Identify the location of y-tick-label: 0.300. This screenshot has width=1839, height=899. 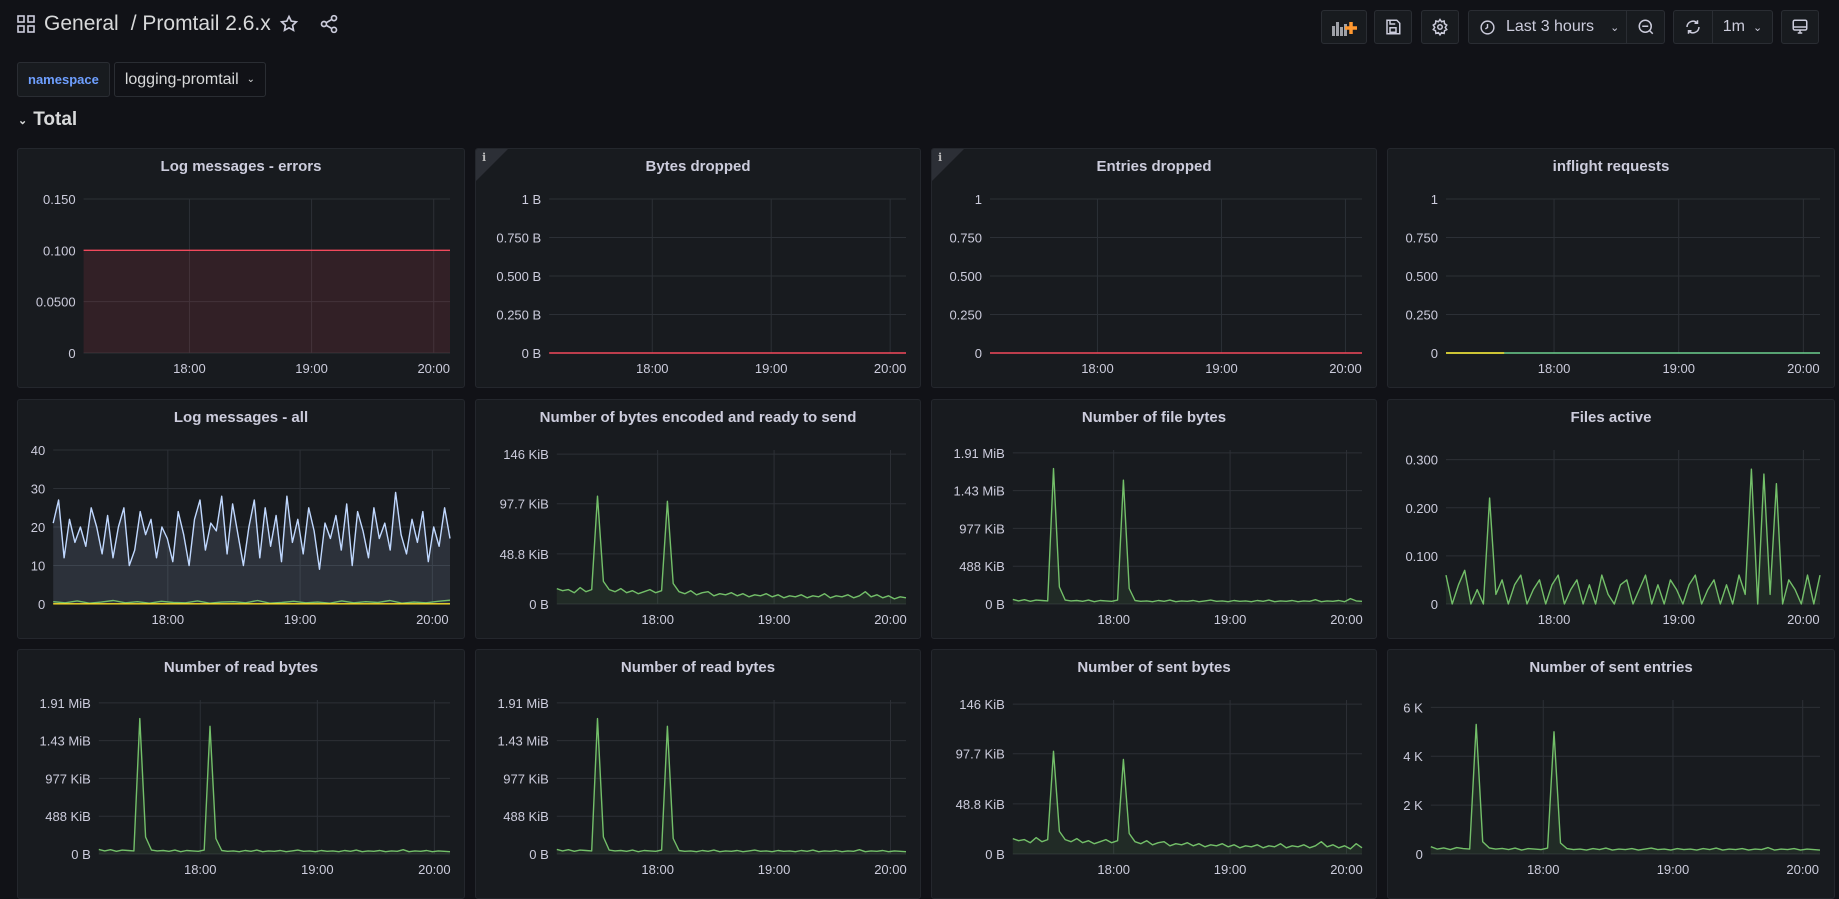
(1421, 460).